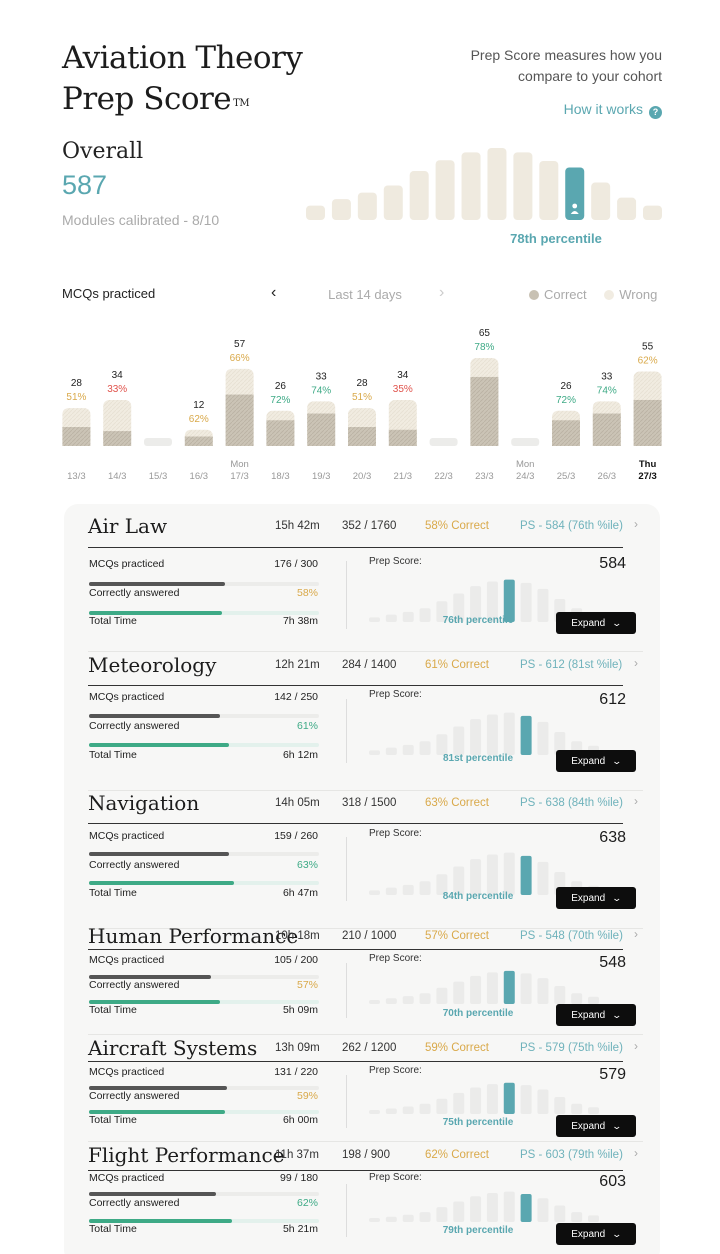 This screenshot has height=1254, width=720. I want to click on mcq-practiced-value: 142 / 250, so click(296, 697).